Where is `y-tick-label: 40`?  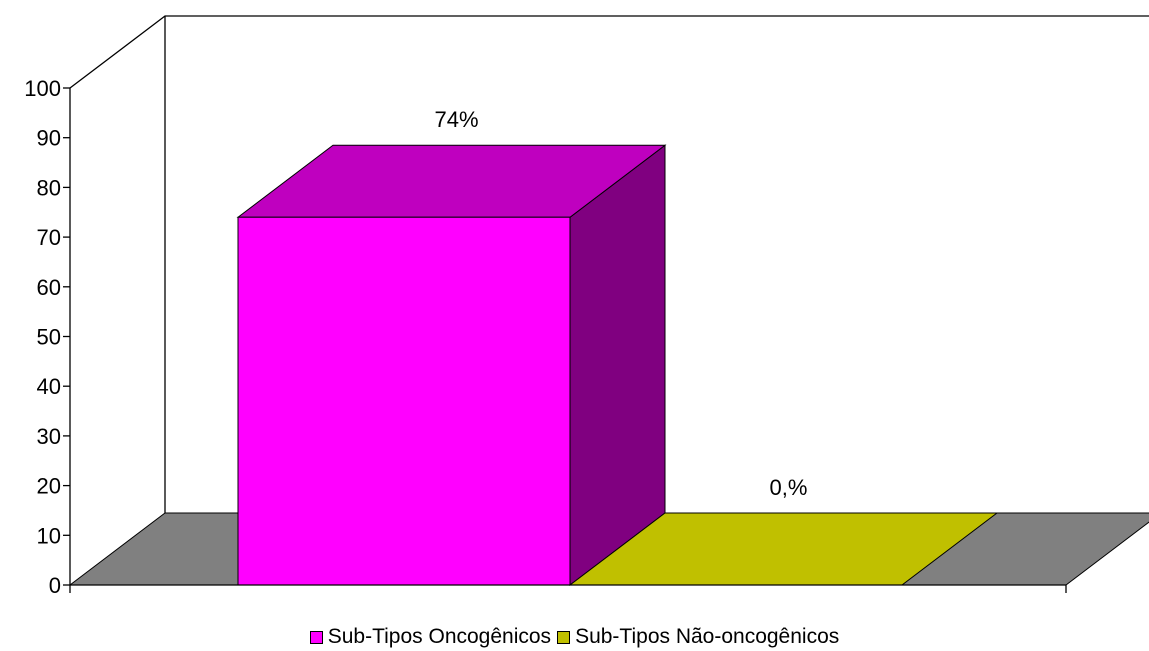 y-tick-label: 40 is located at coordinates (49, 386).